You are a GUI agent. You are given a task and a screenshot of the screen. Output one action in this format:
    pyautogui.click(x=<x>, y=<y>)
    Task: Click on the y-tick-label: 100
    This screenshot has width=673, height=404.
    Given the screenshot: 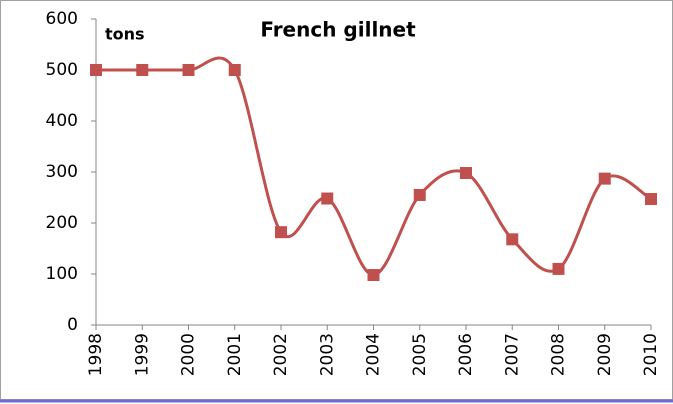 What is the action you would take?
    pyautogui.click(x=62, y=274)
    